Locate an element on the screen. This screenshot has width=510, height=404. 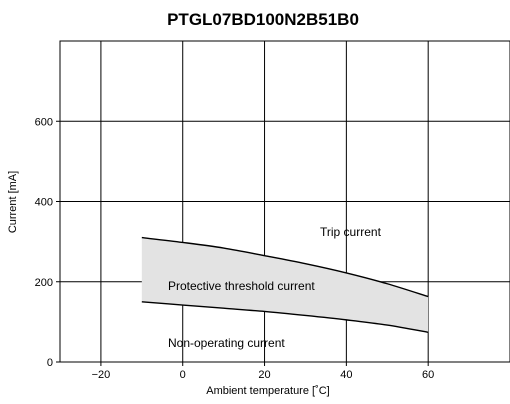
x-axis-label: Ambient temperature [˚C] is located at coordinates (268, 391).